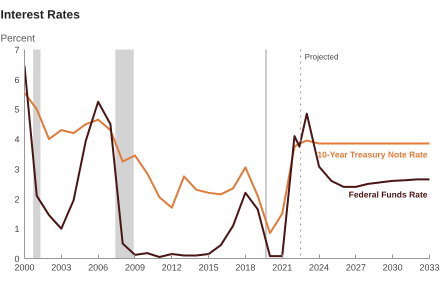 This screenshot has width=447, height=284. What do you see at coordinates (17, 259) in the screenshot?
I see `y-tick-label: 0` at bounding box center [17, 259].